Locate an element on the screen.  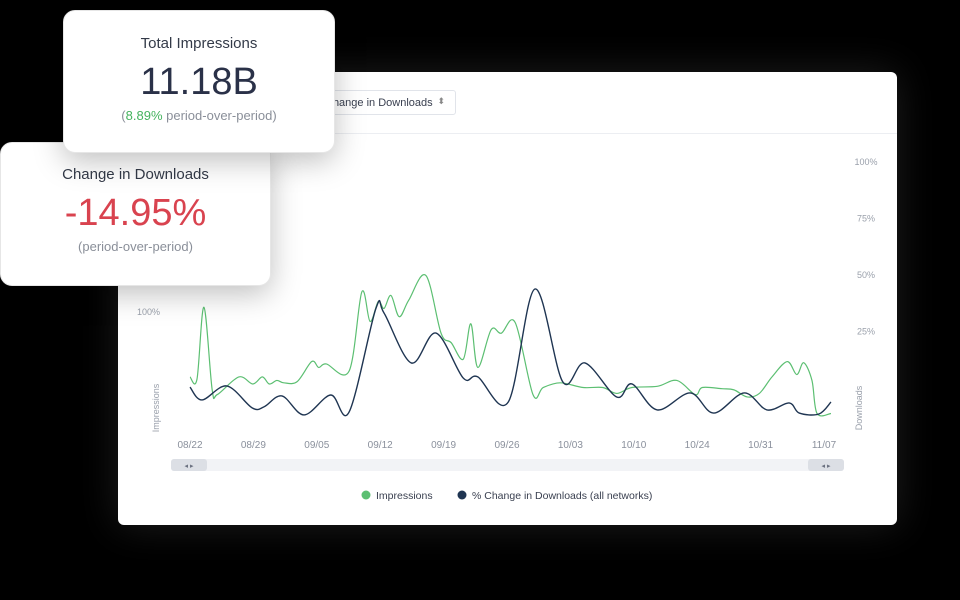
right-tick-label: 100% is located at coordinates (865, 162).